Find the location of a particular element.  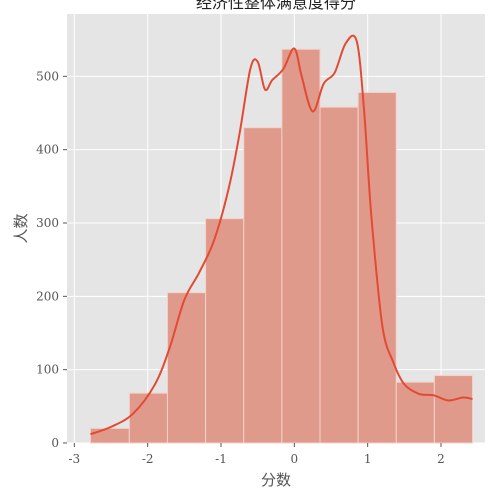

y-axis-title: 人数 is located at coordinates (21, 228).